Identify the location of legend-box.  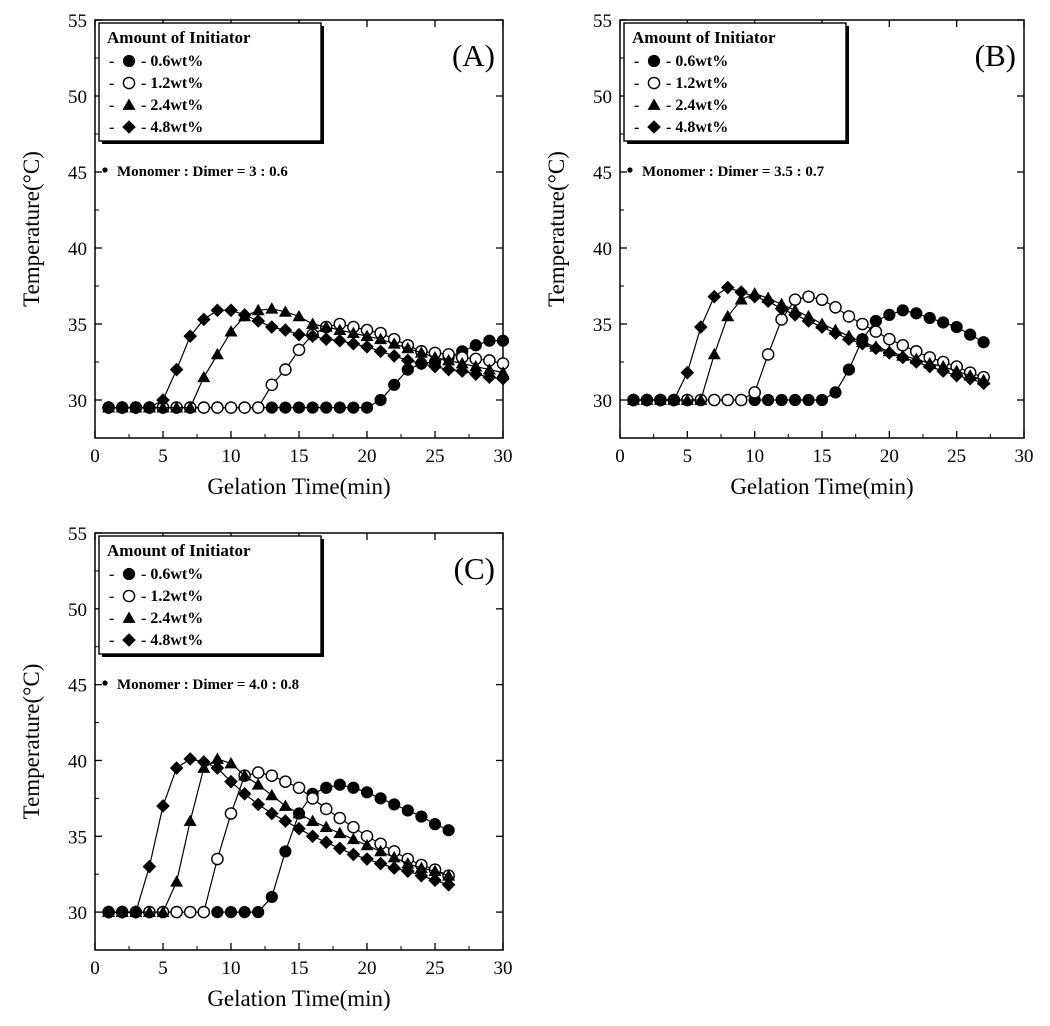
(210, 82).